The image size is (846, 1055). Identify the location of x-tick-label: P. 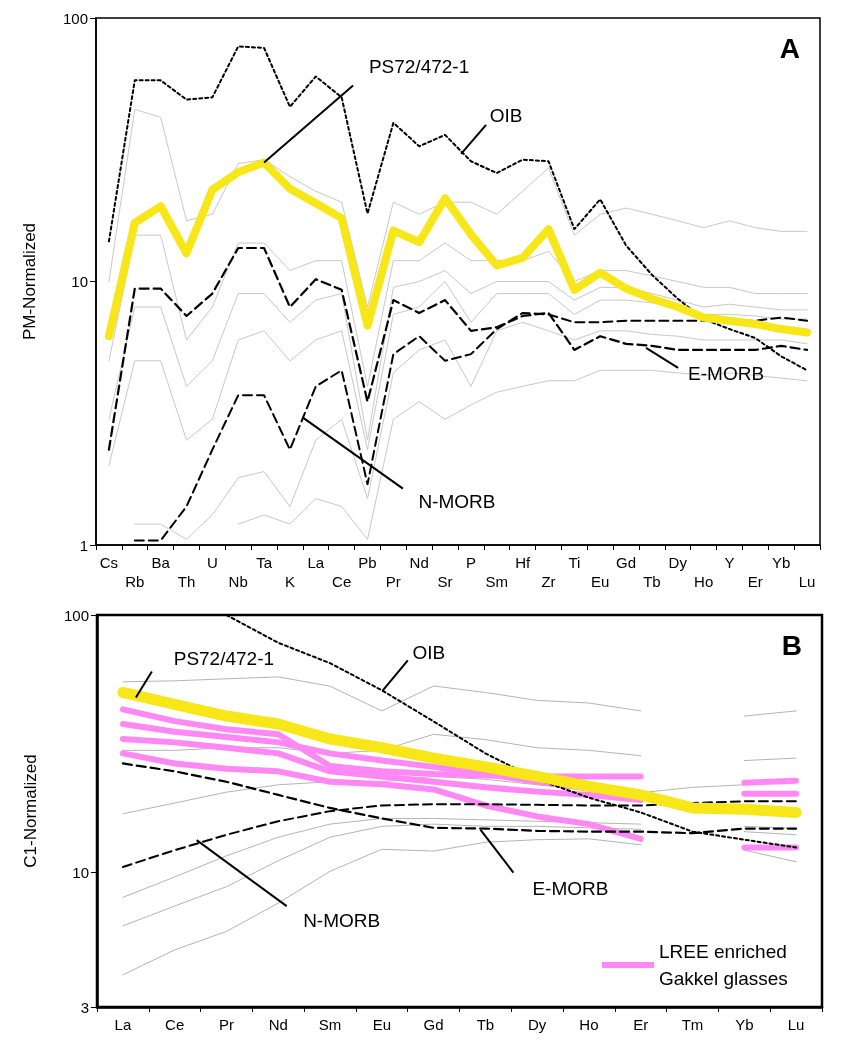
(470, 562).